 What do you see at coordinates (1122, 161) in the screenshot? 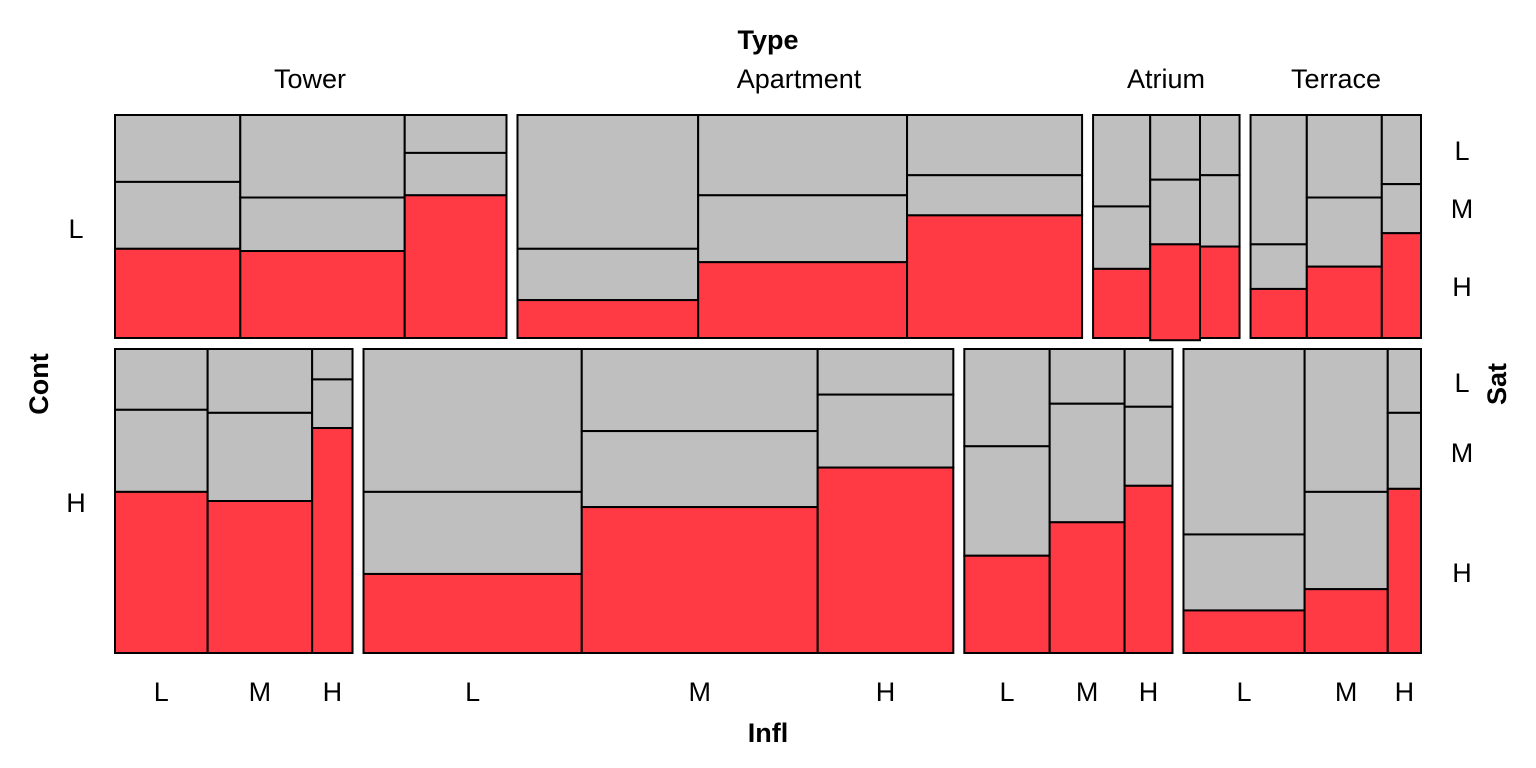
I see `cell-atrium-cont-l-infl-l-sat-l` at bounding box center [1122, 161].